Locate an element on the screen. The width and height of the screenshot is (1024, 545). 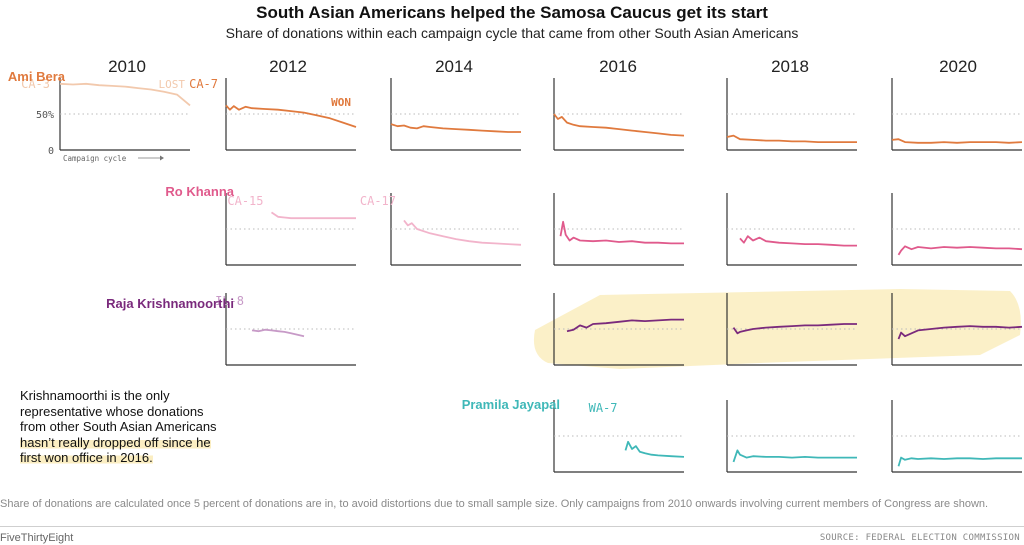
panel-raja-krishnamoorthi-2012 is located at coordinates (290, 329).